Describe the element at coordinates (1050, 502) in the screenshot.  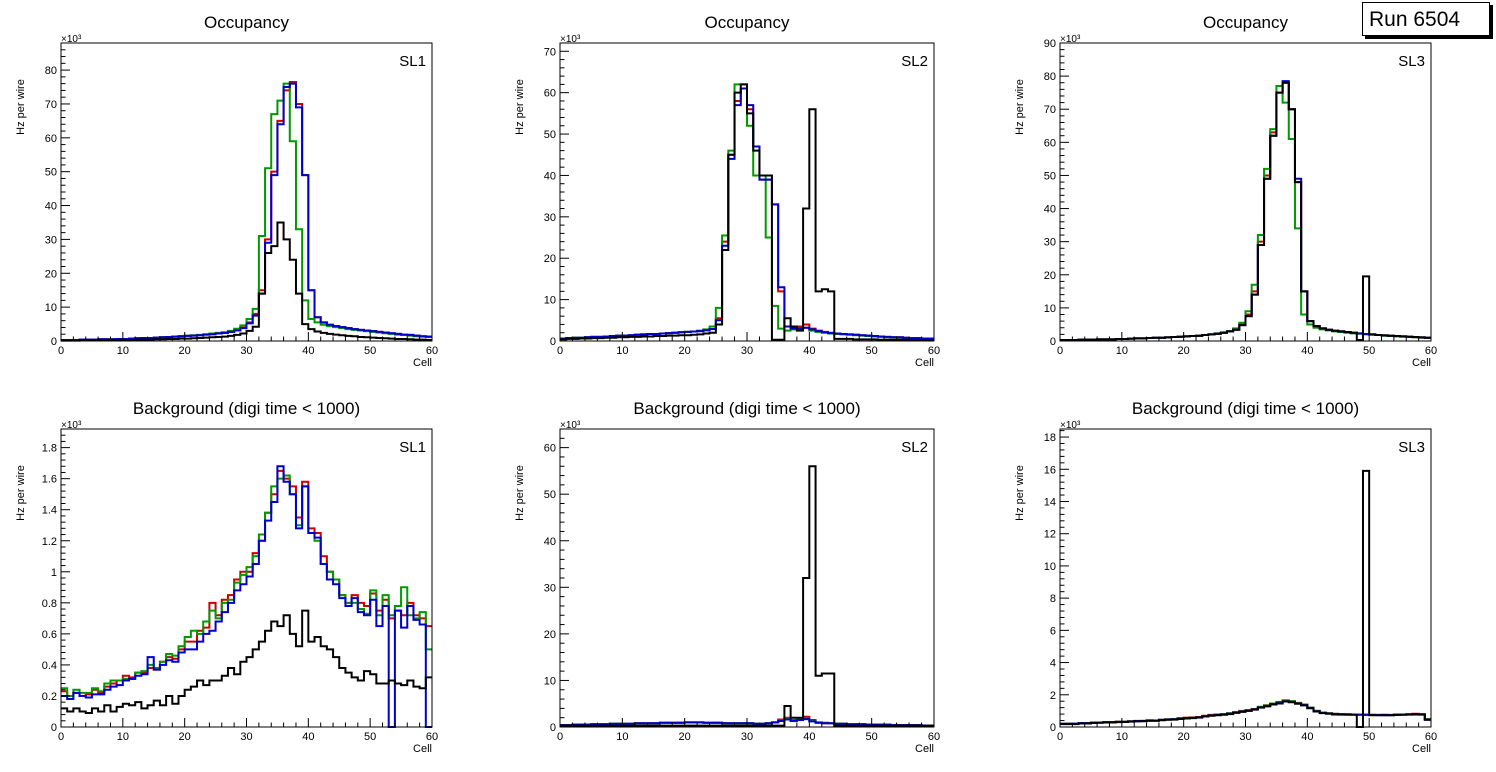
I see `y-tick-label: 14` at that location.